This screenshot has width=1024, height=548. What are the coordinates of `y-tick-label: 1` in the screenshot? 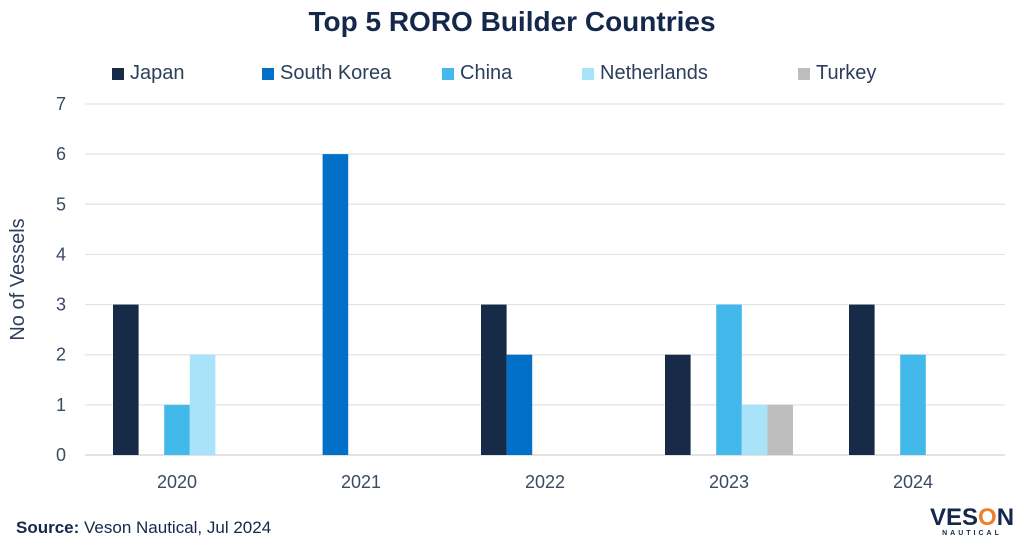 It's located at (61, 405).